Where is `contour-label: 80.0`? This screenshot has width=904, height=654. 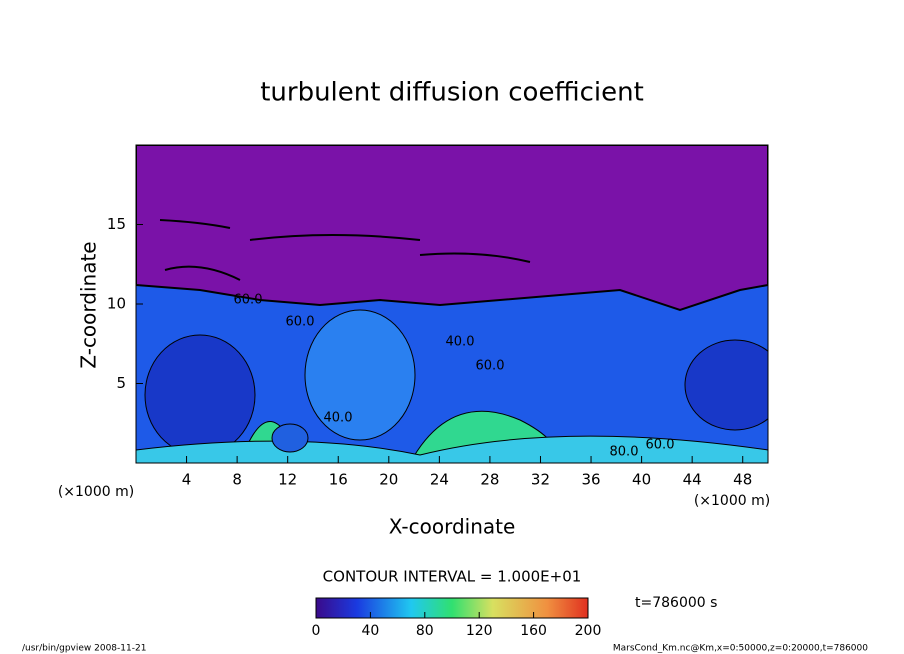 contour-label: 80.0 is located at coordinates (624, 452).